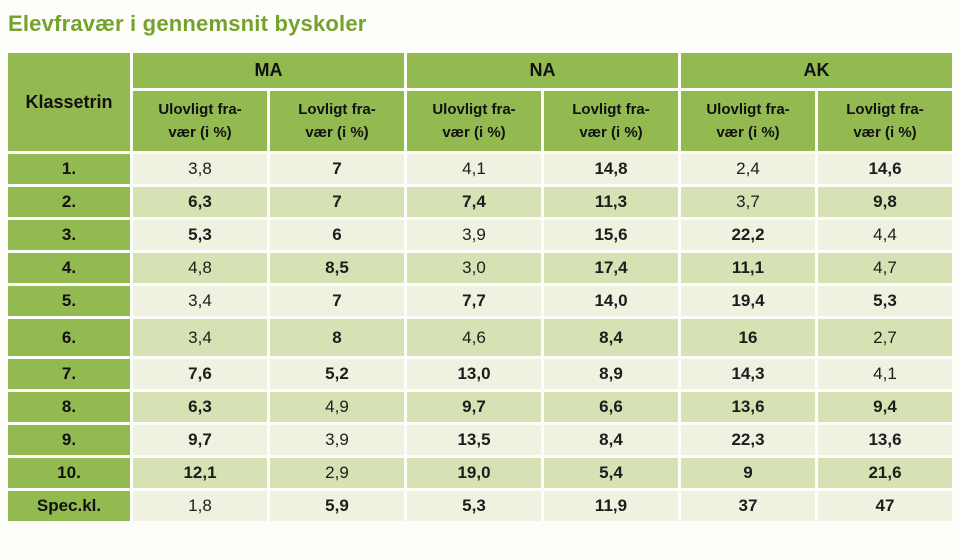  I want to click on data-cell-ak-lovligt: 14,6, so click(885, 169).